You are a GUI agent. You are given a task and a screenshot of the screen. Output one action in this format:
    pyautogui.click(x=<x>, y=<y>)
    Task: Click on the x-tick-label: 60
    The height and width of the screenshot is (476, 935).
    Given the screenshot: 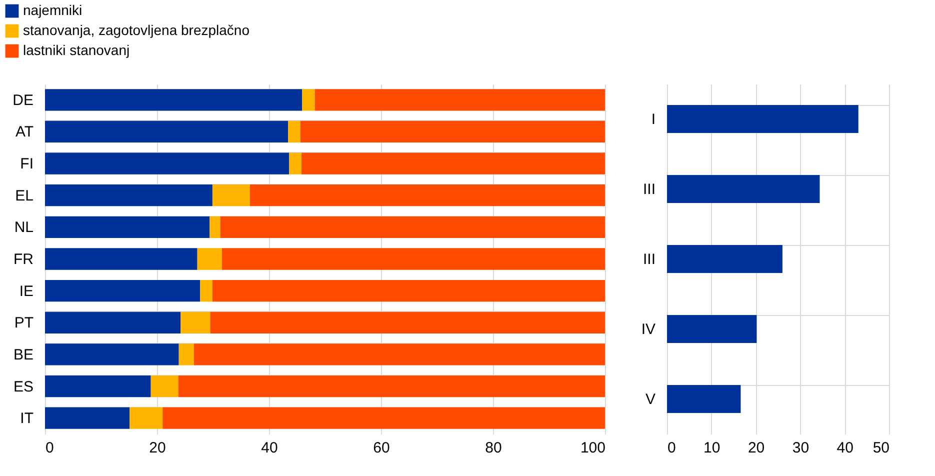 What is the action you would take?
    pyautogui.click(x=381, y=448)
    